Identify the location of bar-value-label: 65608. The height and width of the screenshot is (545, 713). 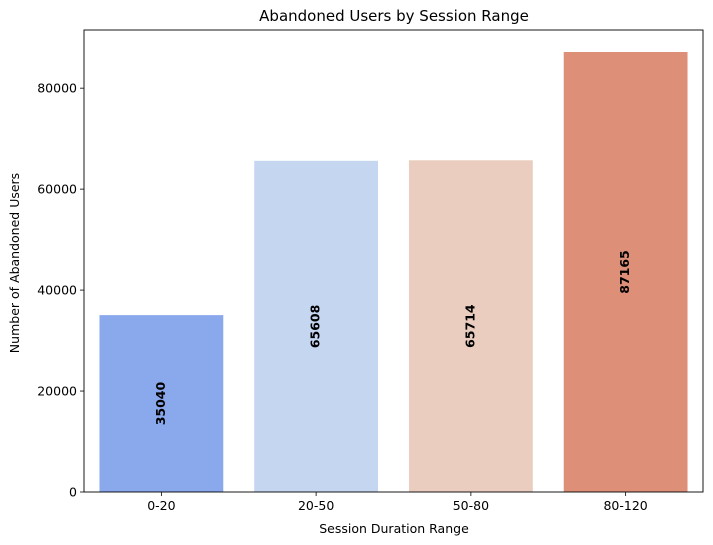
(315, 327).